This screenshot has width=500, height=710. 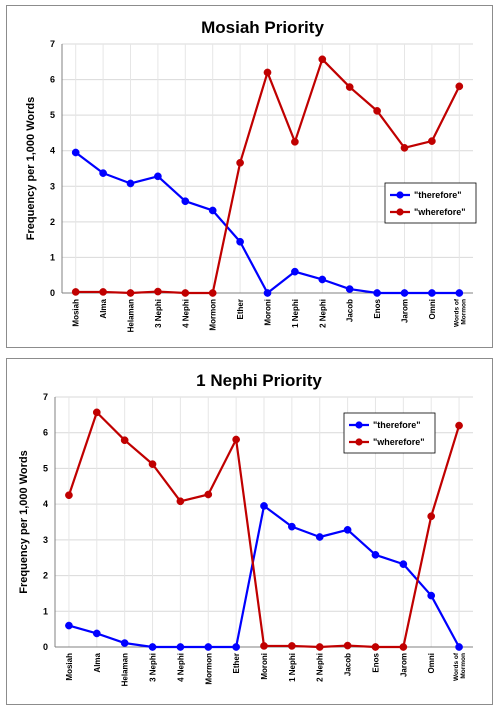 What do you see at coordinates (45, 504) in the screenshot?
I see `y-tick-label: 4` at bounding box center [45, 504].